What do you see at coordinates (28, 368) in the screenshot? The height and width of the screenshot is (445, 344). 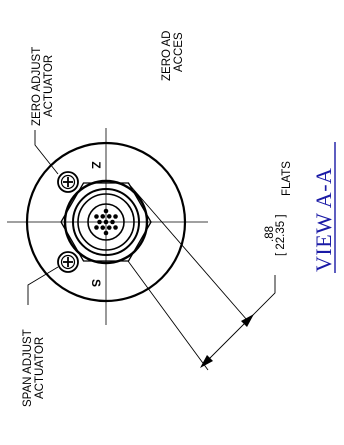 I see `span-actuator-label-line1: SPAN ADJUST` at bounding box center [28, 368].